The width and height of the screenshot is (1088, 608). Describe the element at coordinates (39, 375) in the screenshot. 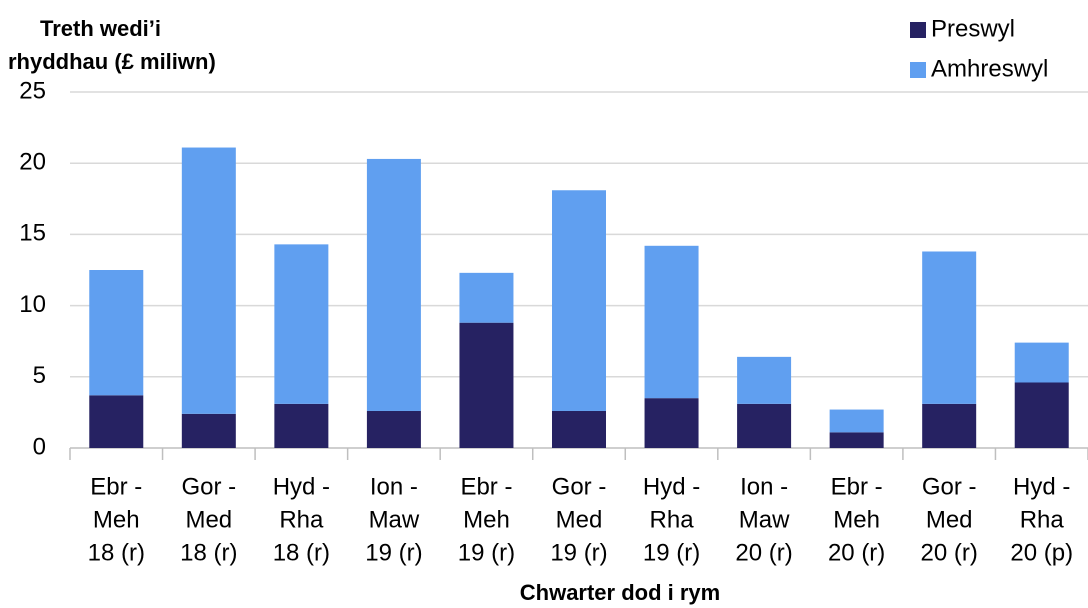

I see `y-tick-label: 5` at that location.